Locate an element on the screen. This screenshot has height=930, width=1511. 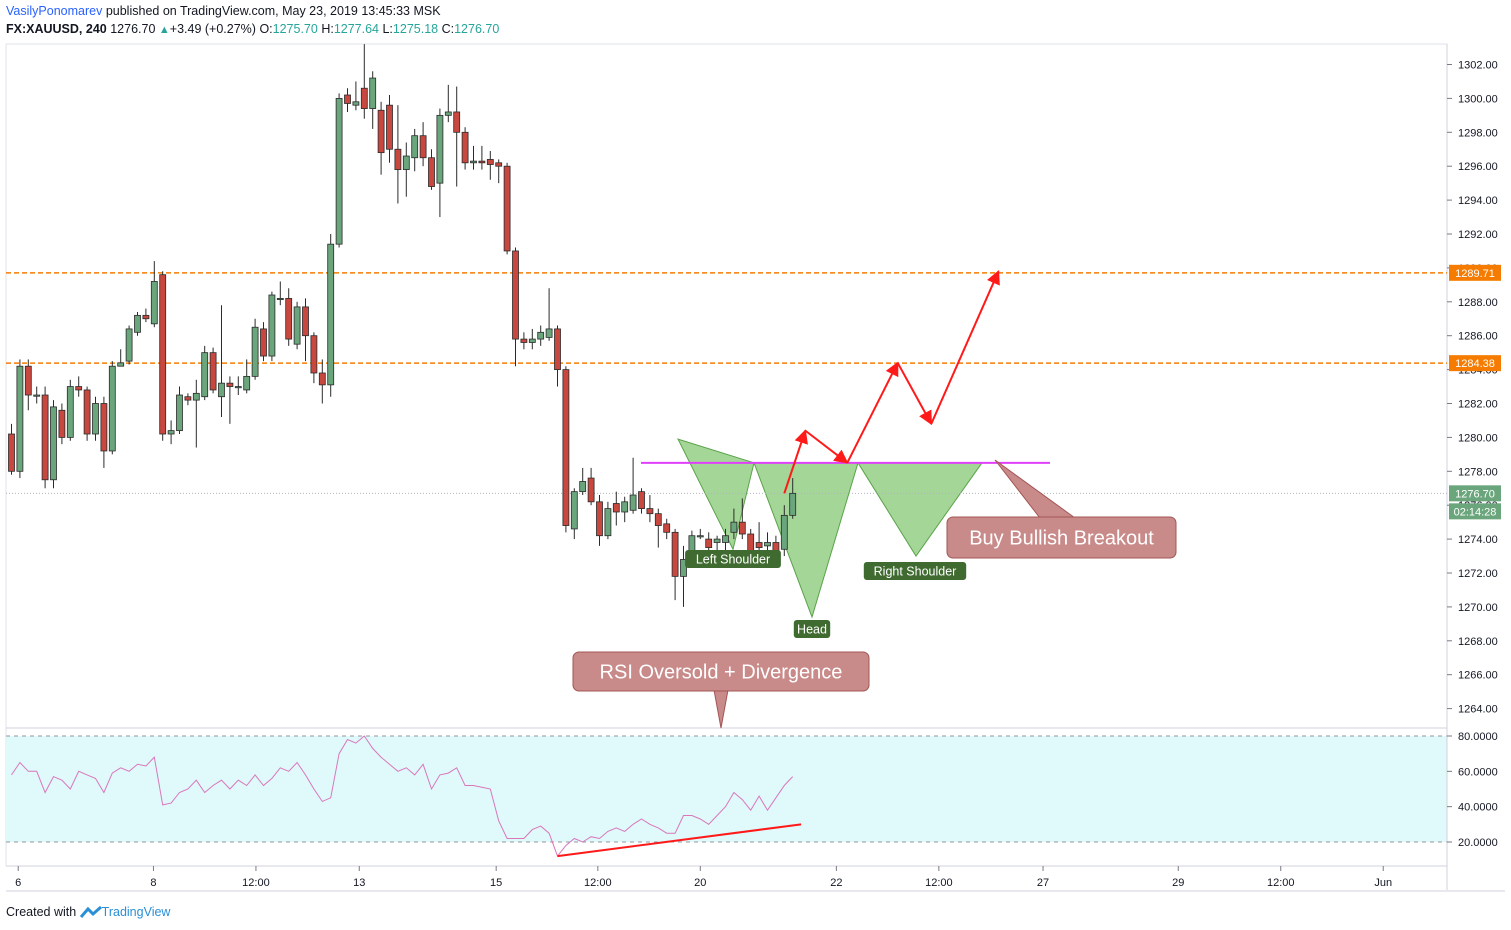
price-axis-label: 1300.00 is located at coordinates (1478, 99).